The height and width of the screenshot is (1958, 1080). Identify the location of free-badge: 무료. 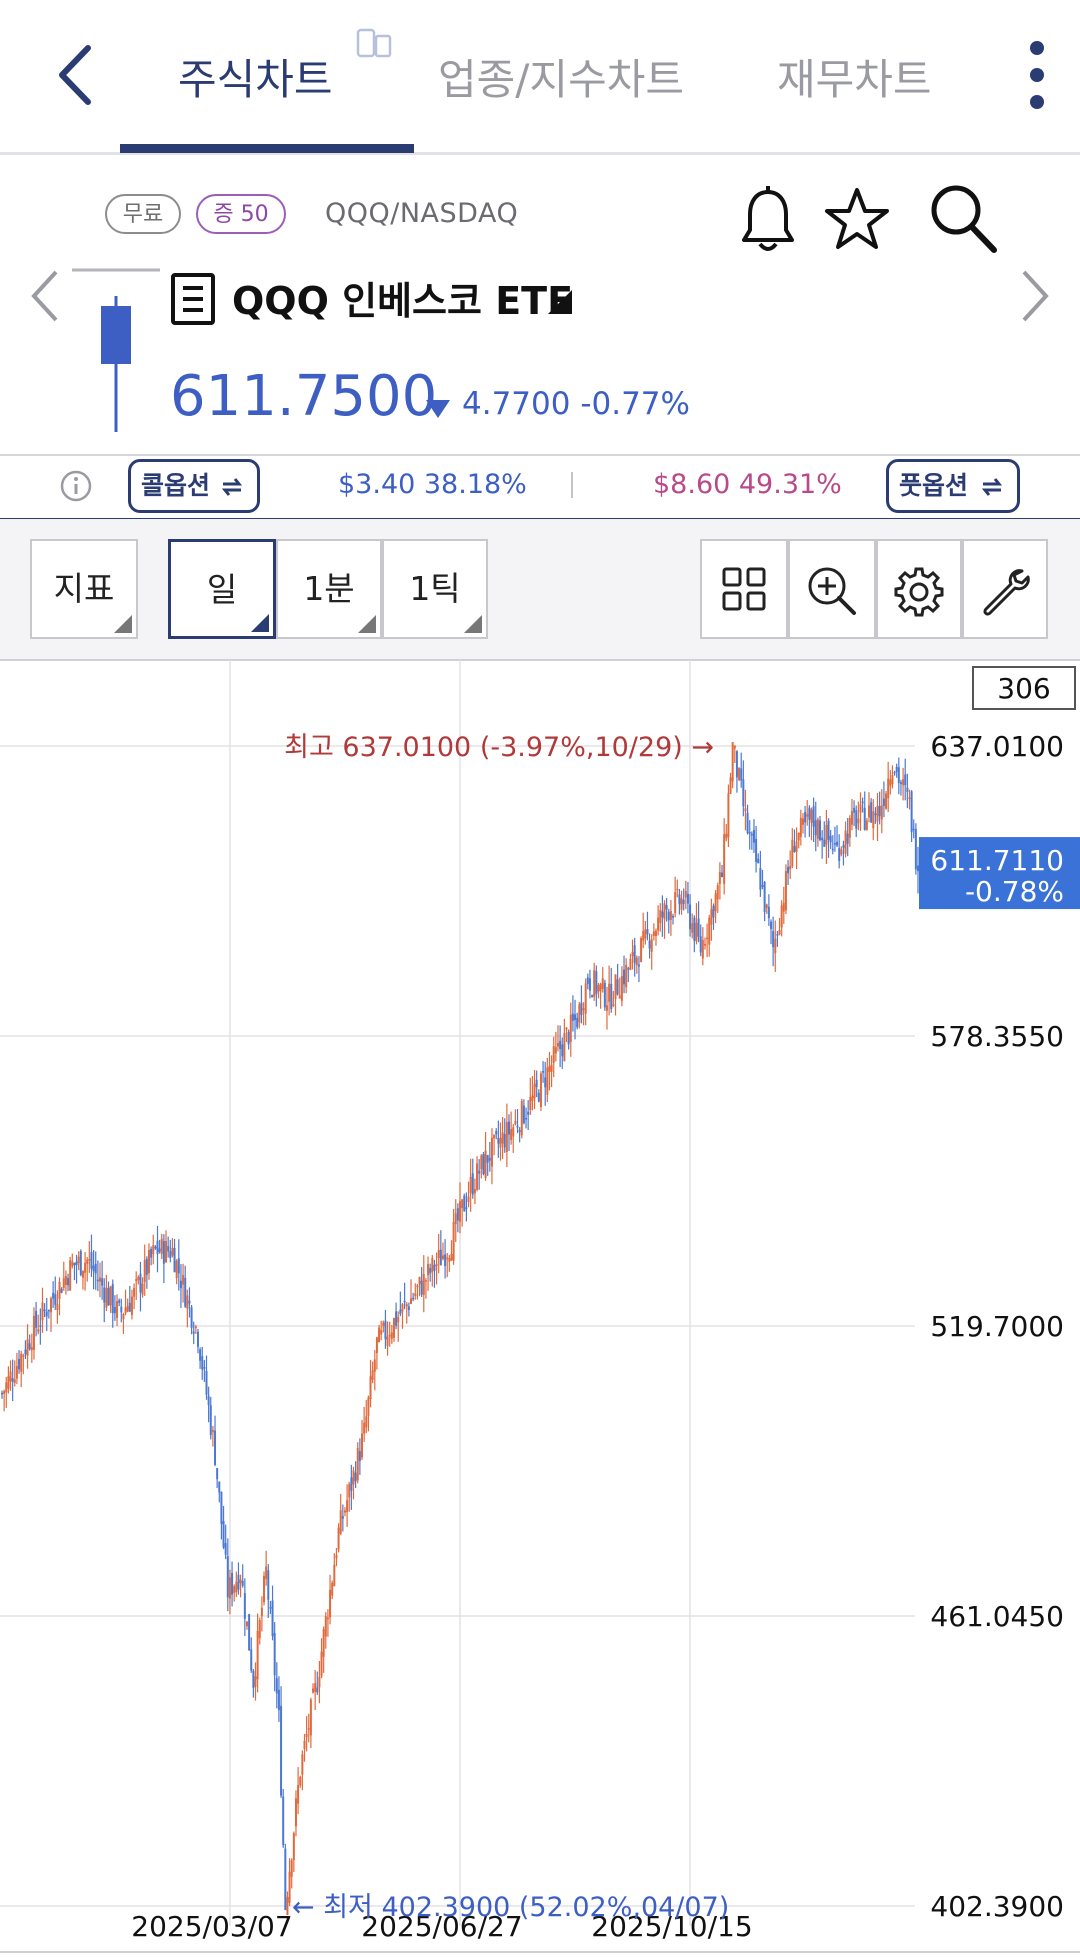
(143, 214).